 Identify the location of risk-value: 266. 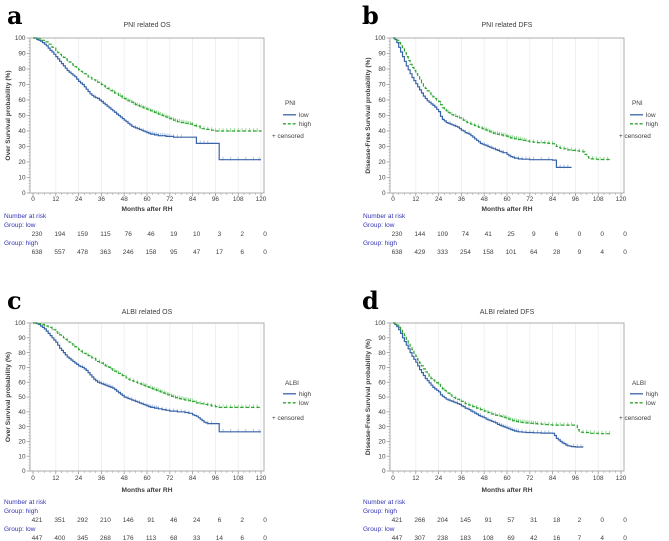
(419, 520).